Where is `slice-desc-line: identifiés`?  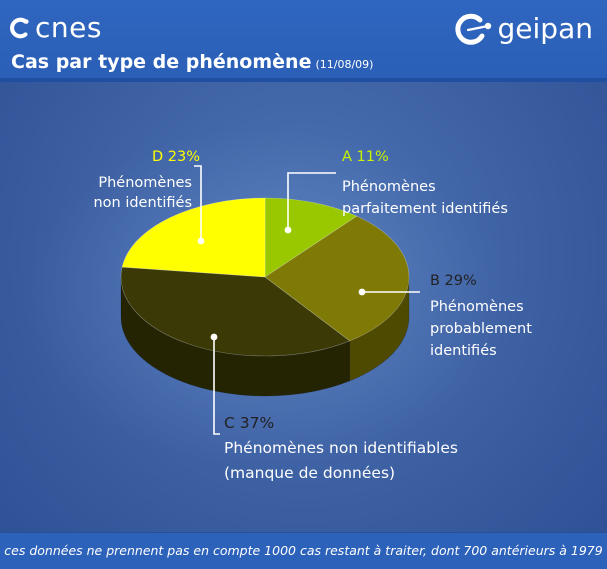 slice-desc-line: identifiés is located at coordinates (463, 351).